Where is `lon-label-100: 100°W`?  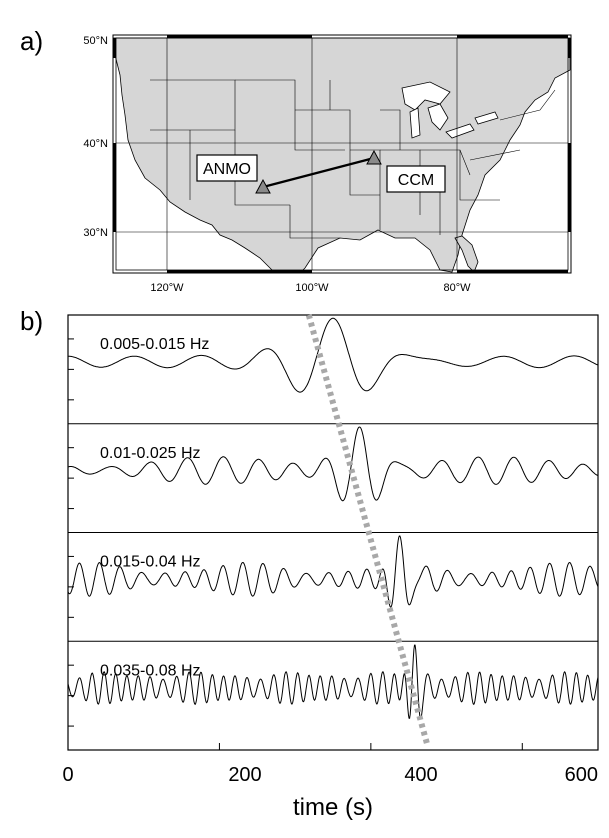
lon-label-100: 100°W is located at coordinates (312, 288).